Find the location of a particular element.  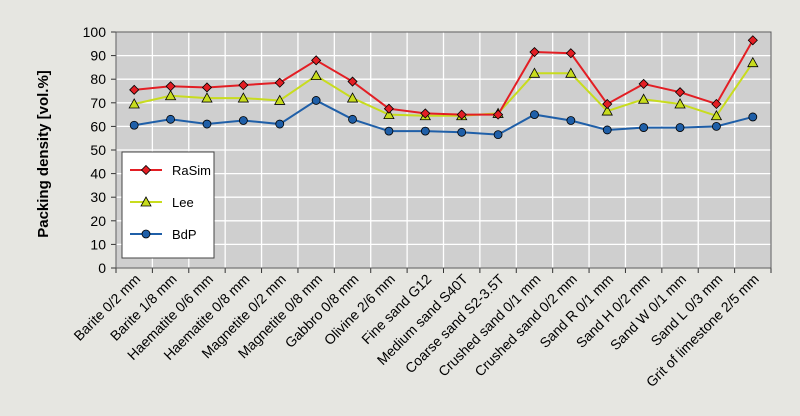

legend-item-bdp: BdP is located at coordinates (163, 234).